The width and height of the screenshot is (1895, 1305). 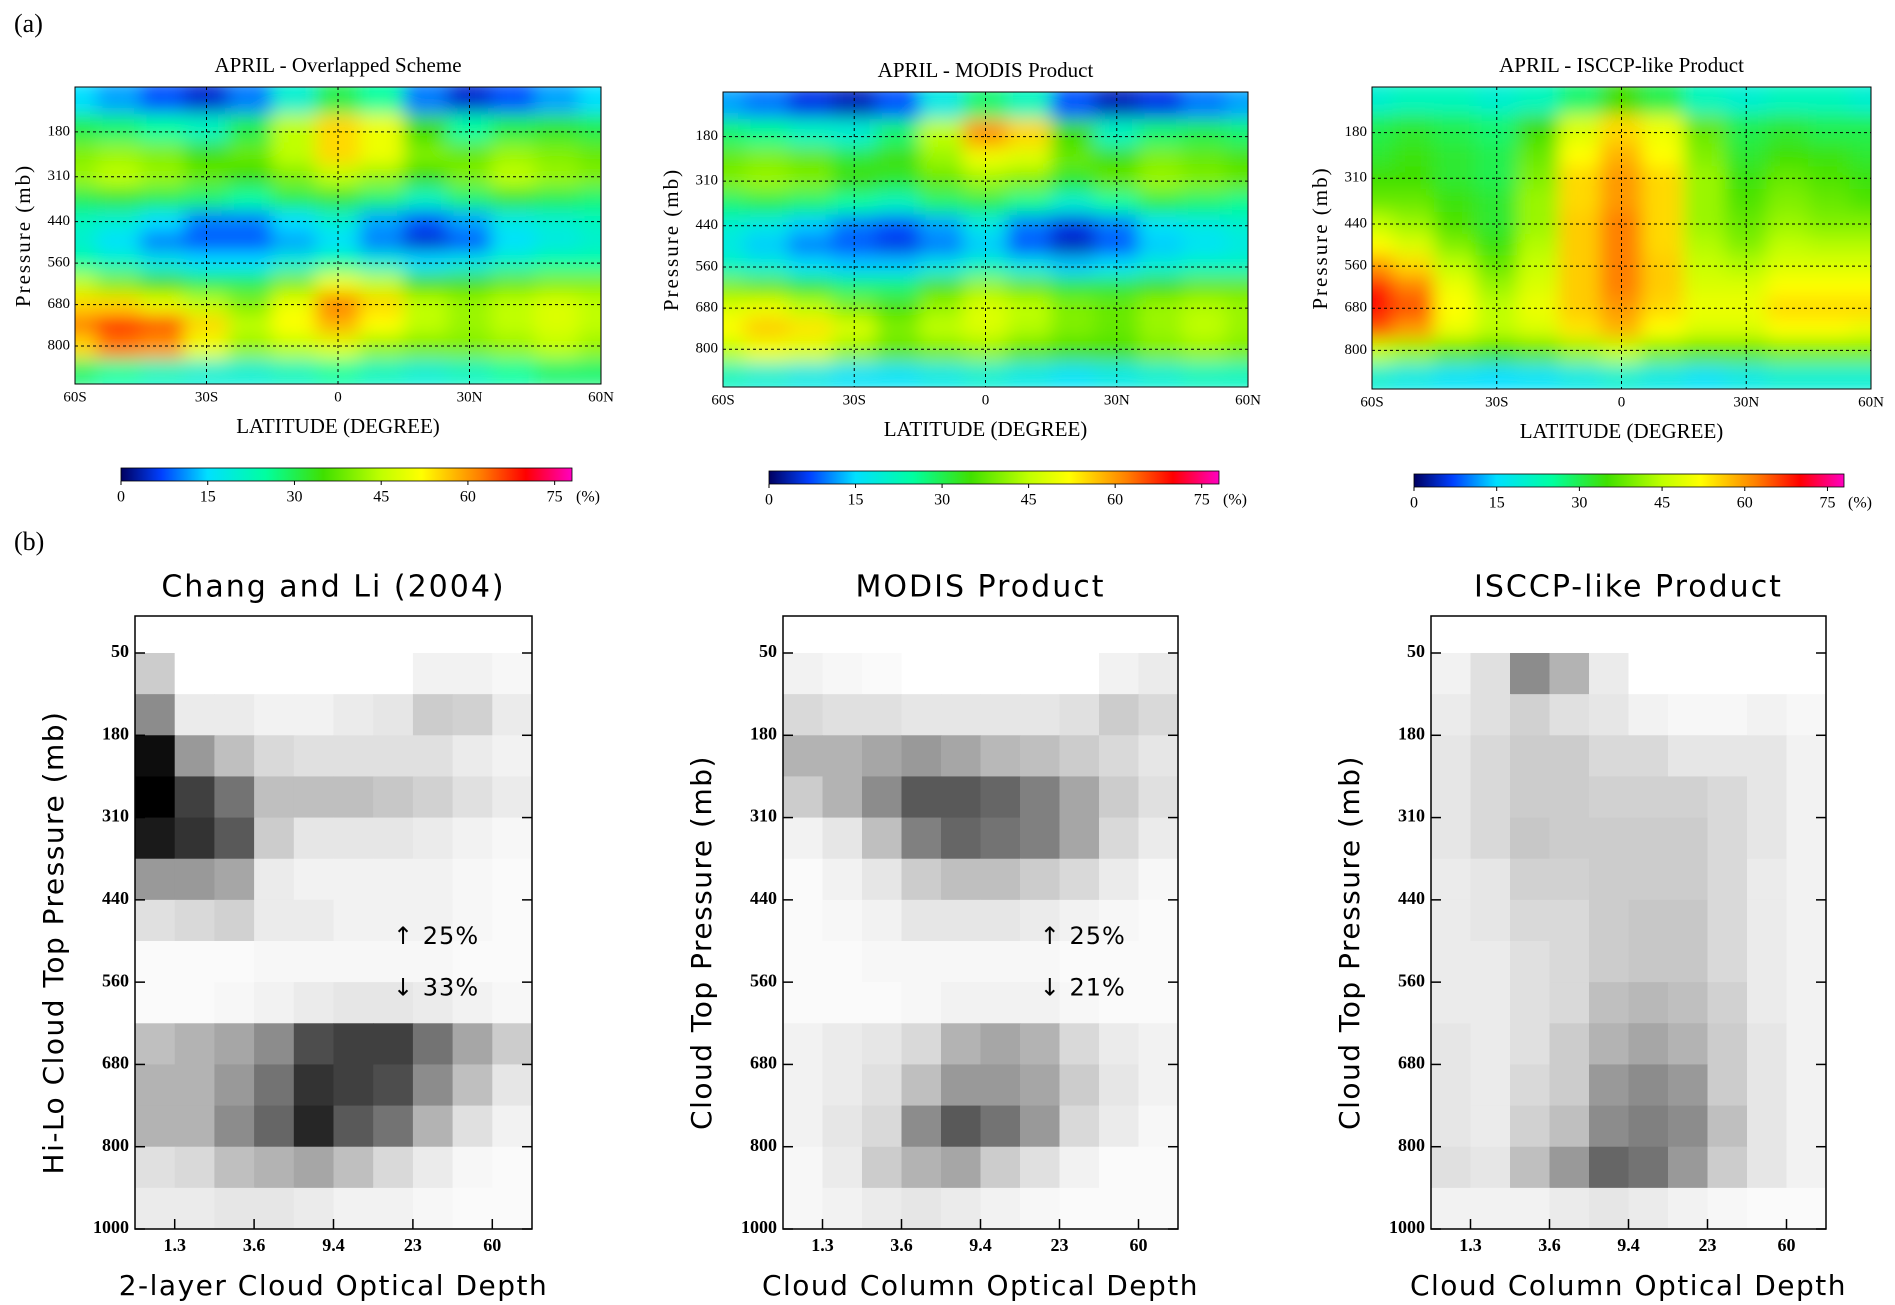 What do you see at coordinates (980, 1285) in the screenshot?
I see `x-axis-title: Cloud Column Optical Depth` at bounding box center [980, 1285].